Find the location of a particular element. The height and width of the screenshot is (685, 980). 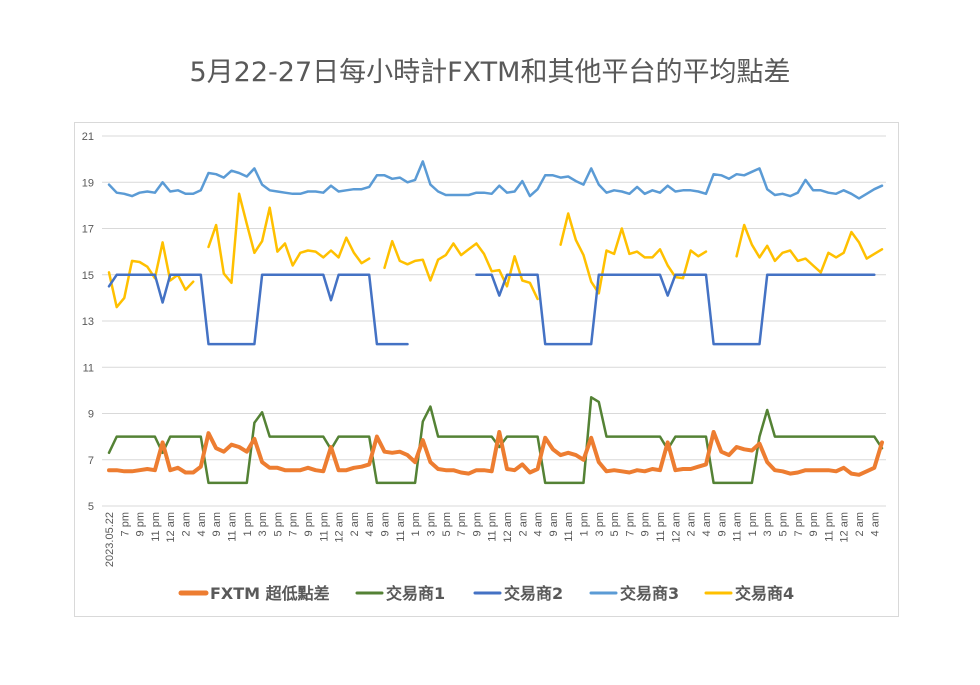

legend-label: 交易商4 is located at coordinates (764, 593).